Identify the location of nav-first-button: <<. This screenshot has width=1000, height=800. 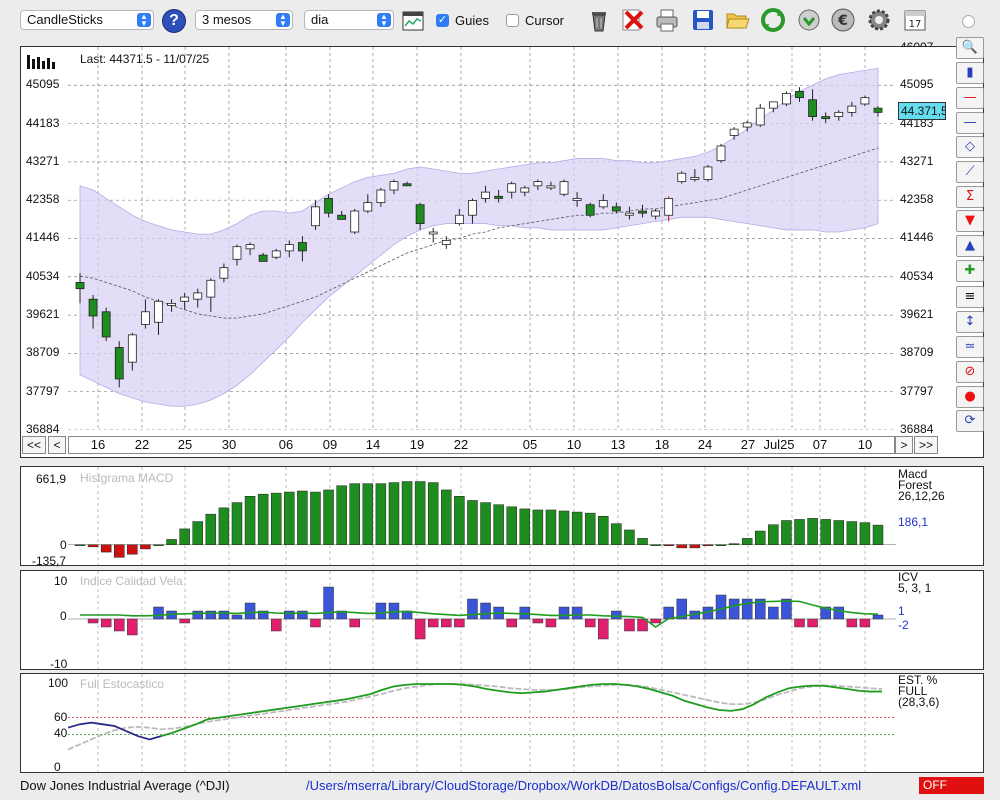
(34, 445).